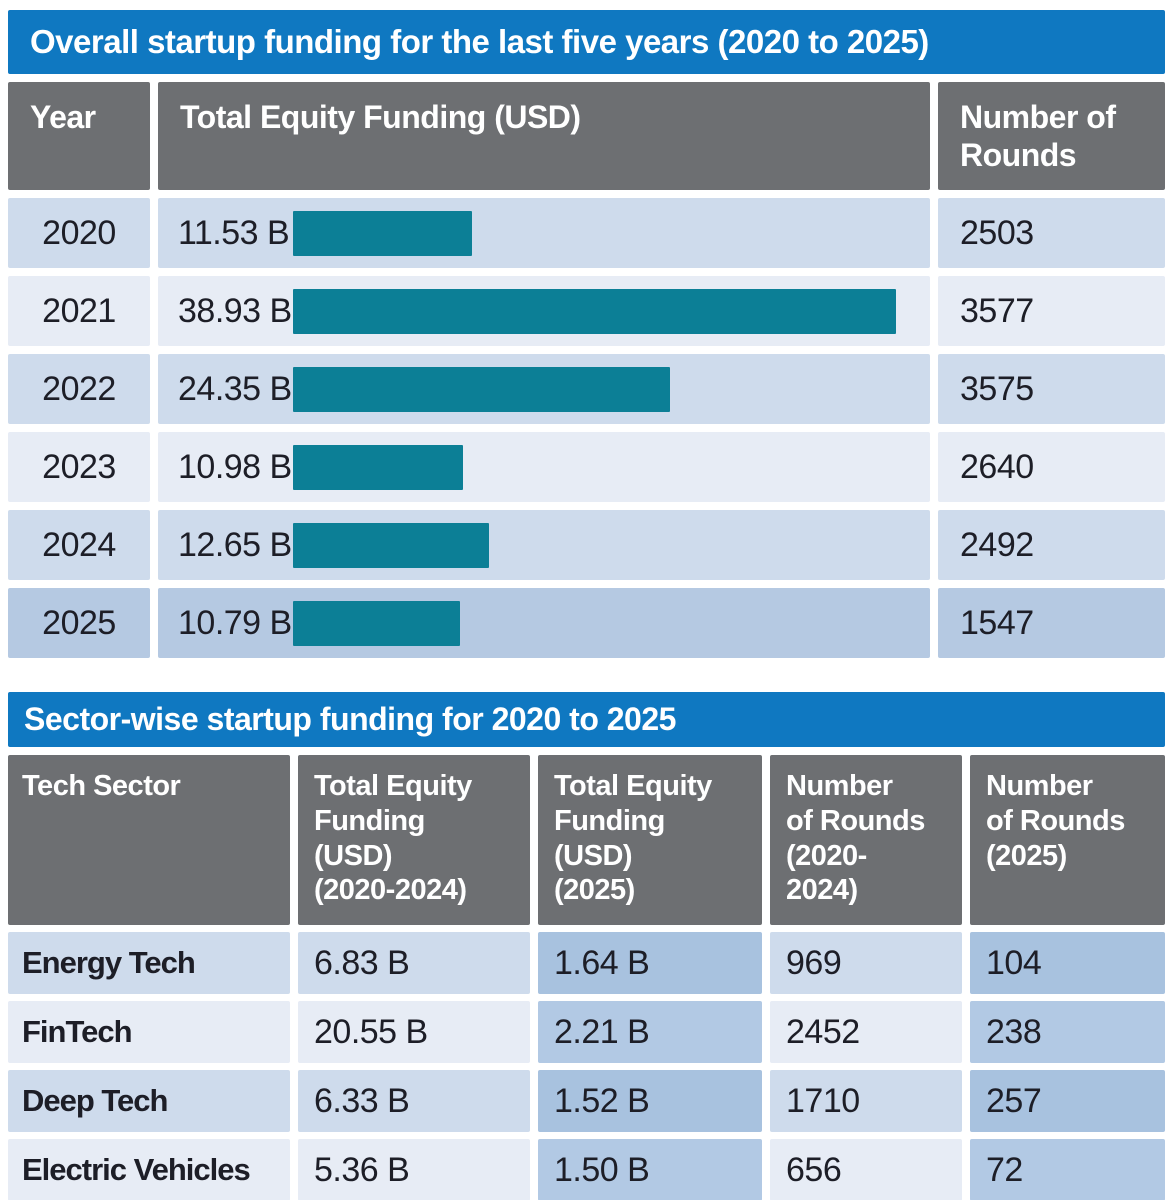  I want to click on column-header-funding-2025: Total Equity Funding (USD) (2025), so click(650, 840).